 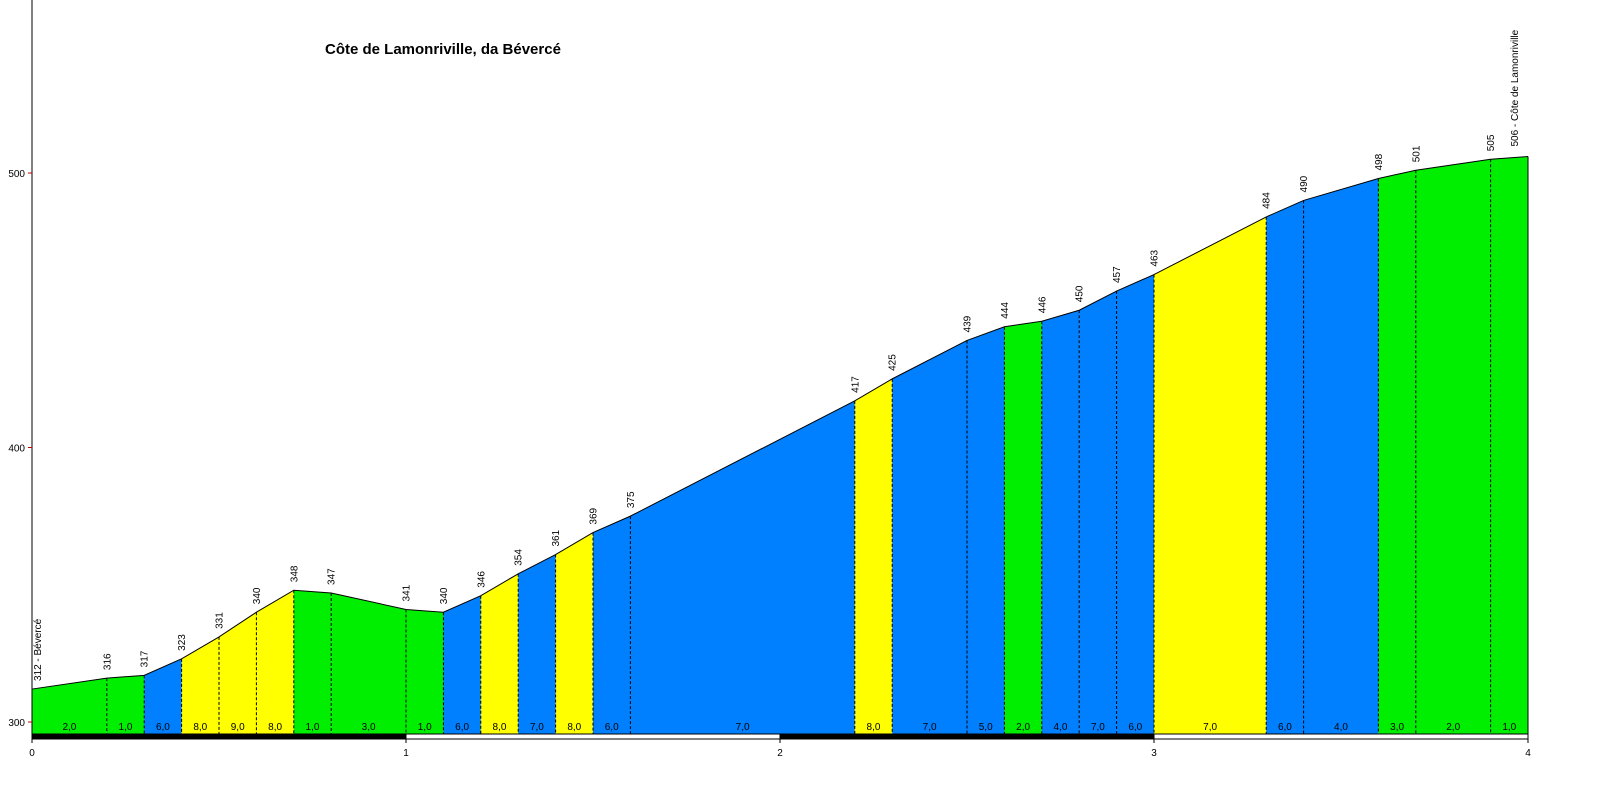 I want to click on elevation-label: 316, so click(x=107, y=661).